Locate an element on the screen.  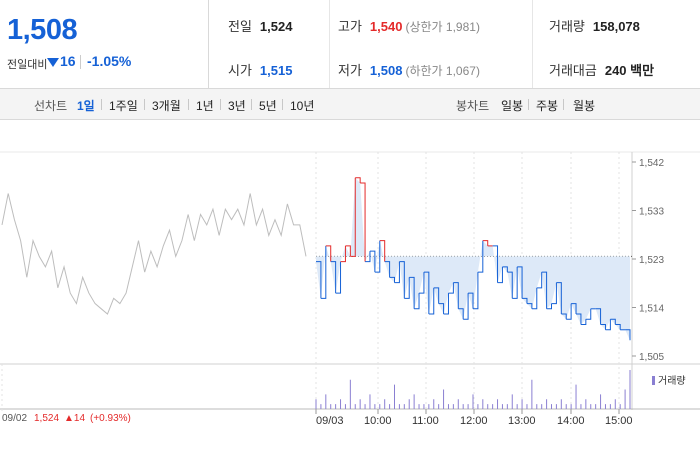
stat-label: 시가 is located at coordinates (240, 70).